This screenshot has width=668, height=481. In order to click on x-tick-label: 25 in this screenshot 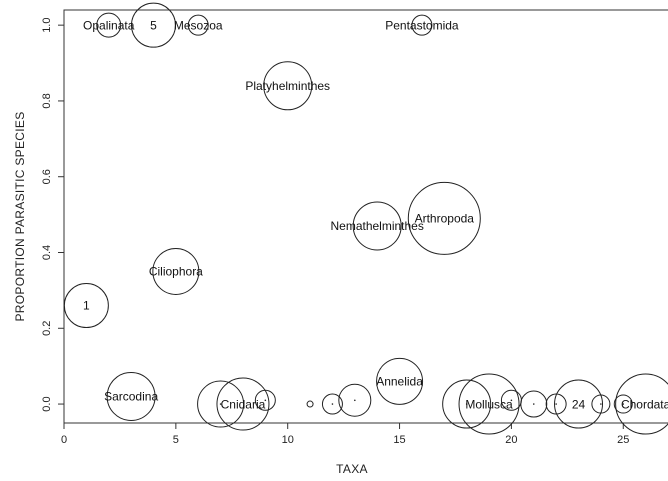, I will do `click(623, 440)`.